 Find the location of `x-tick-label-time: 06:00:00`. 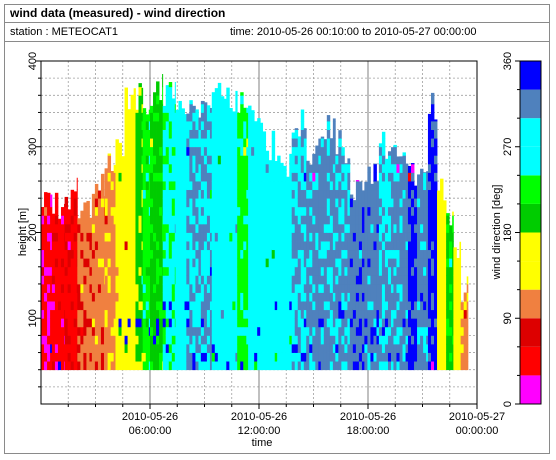

x-tick-label-time: 06:00:00 is located at coordinates (150, 431).